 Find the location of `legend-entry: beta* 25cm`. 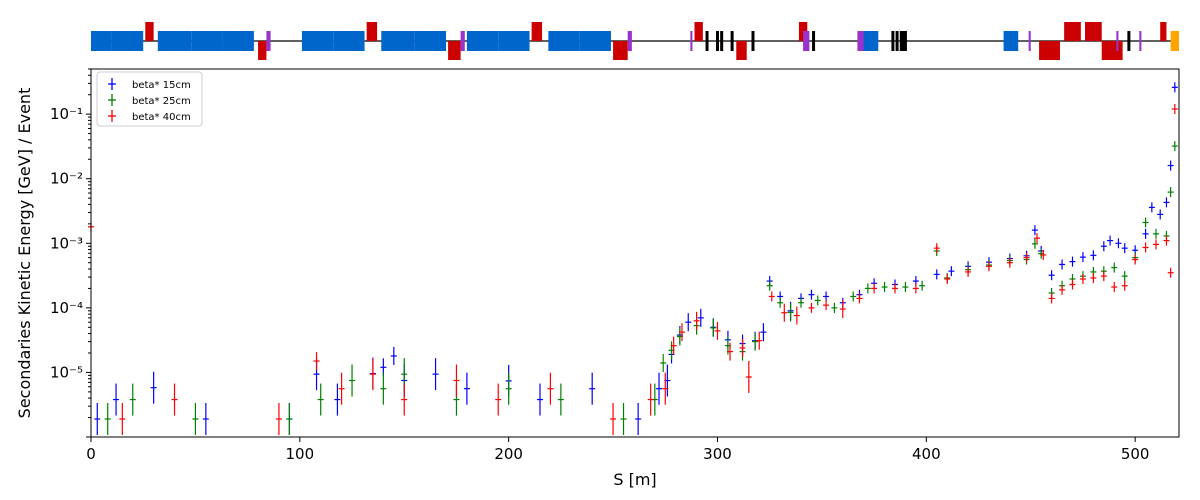

legend-entry: beta* 25cm is located at coordinates (161, 101).